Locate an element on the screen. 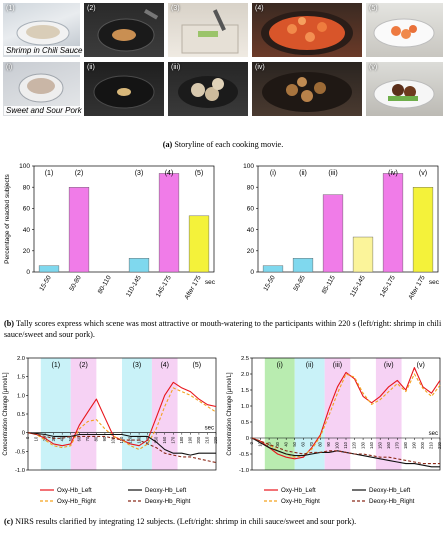  scene-label: (4) is located at coordinates (169, 173).